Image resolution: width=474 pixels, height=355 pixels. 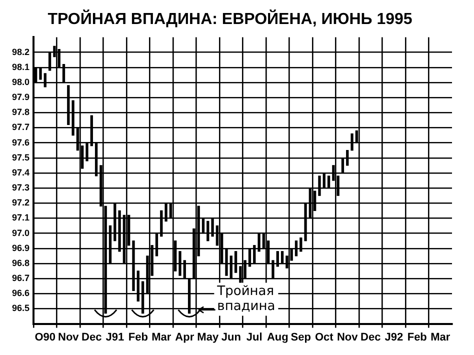 What do you see at coordinates (21, 127) in the screenshot?
I see `y-tick-label: 97.7` at bounding box center [21, 127].